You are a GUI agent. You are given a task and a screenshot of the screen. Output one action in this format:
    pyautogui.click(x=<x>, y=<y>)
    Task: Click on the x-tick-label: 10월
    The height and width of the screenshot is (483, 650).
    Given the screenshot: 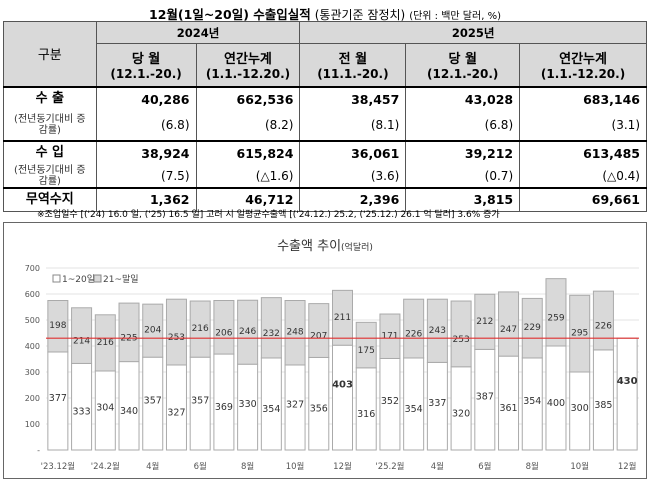 What is the action you would take?
    pyautogui.click(x=579, y=466)
    